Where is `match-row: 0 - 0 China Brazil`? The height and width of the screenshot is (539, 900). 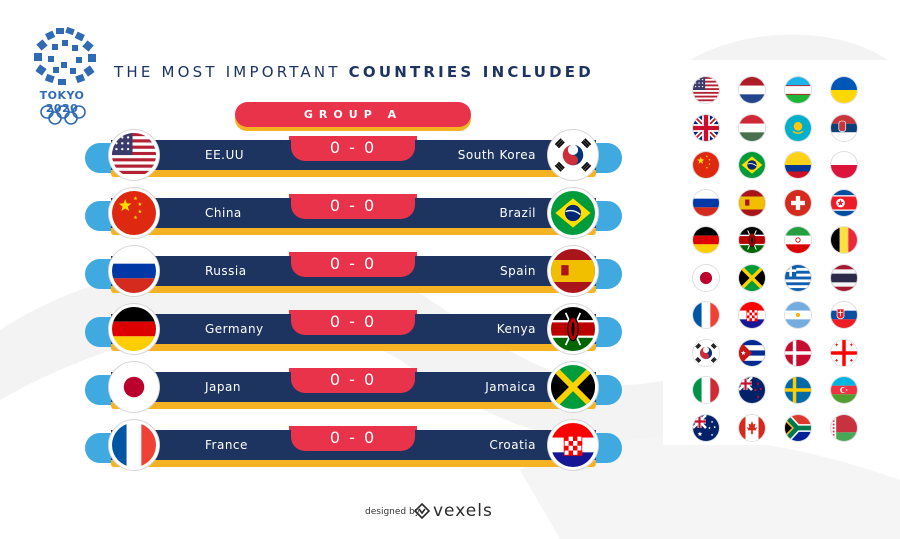 match-row: 0 - 0 China Brazil is located at coordinates (353, 217).